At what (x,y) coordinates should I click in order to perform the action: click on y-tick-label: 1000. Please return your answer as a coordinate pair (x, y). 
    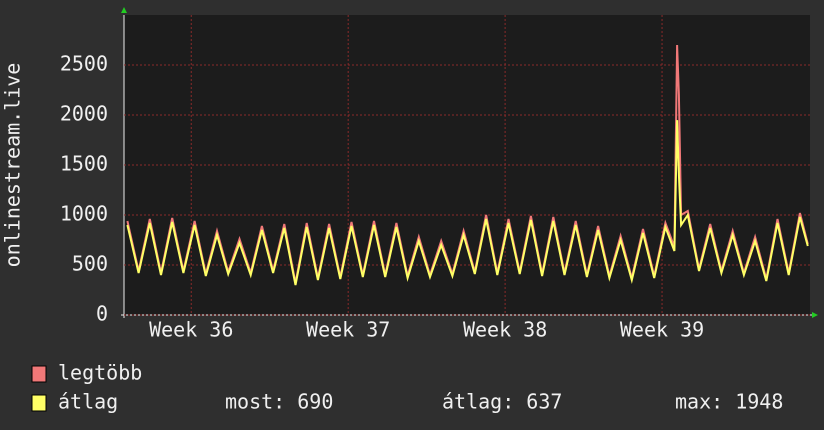
    Looking at the image, I should click on (84, 214).